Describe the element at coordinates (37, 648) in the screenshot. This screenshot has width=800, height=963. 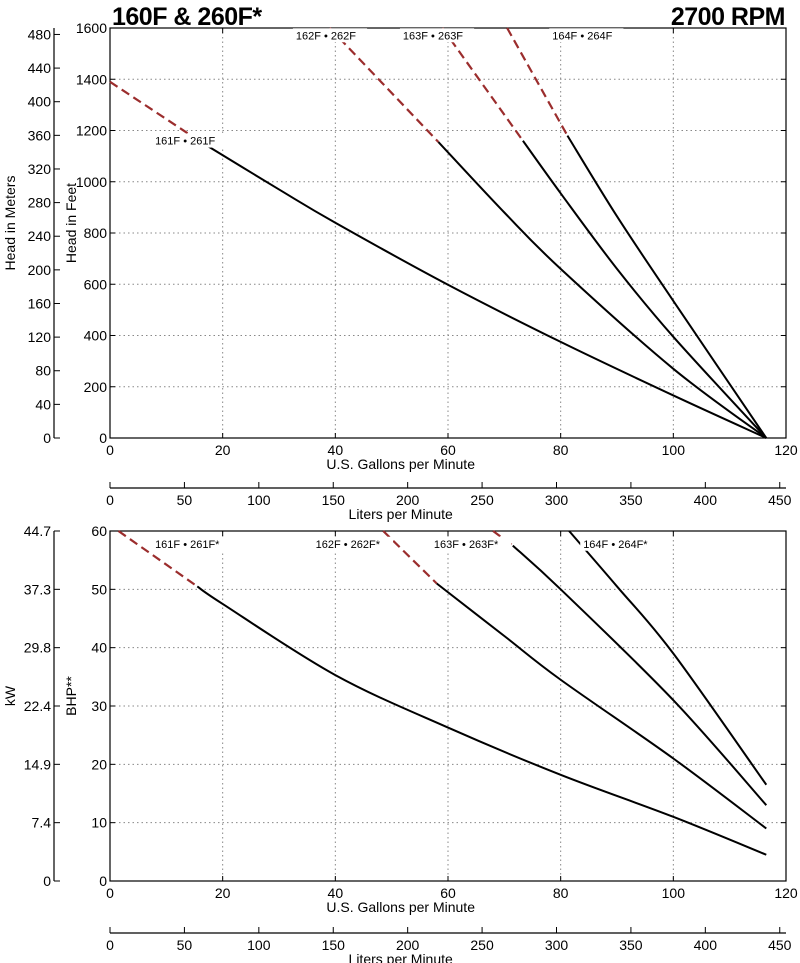
I see `secondary-y-tick-label: 29.8` at that location.